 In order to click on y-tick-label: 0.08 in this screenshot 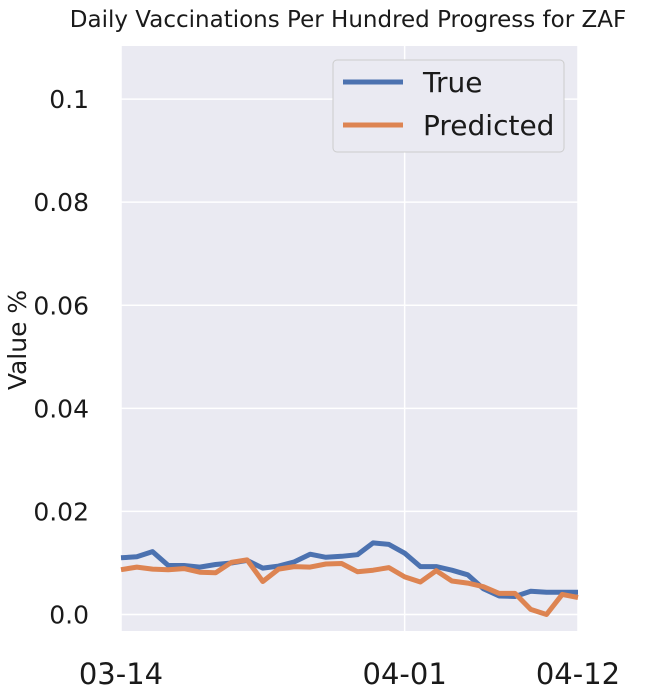, I will do `click(61, 202)`.